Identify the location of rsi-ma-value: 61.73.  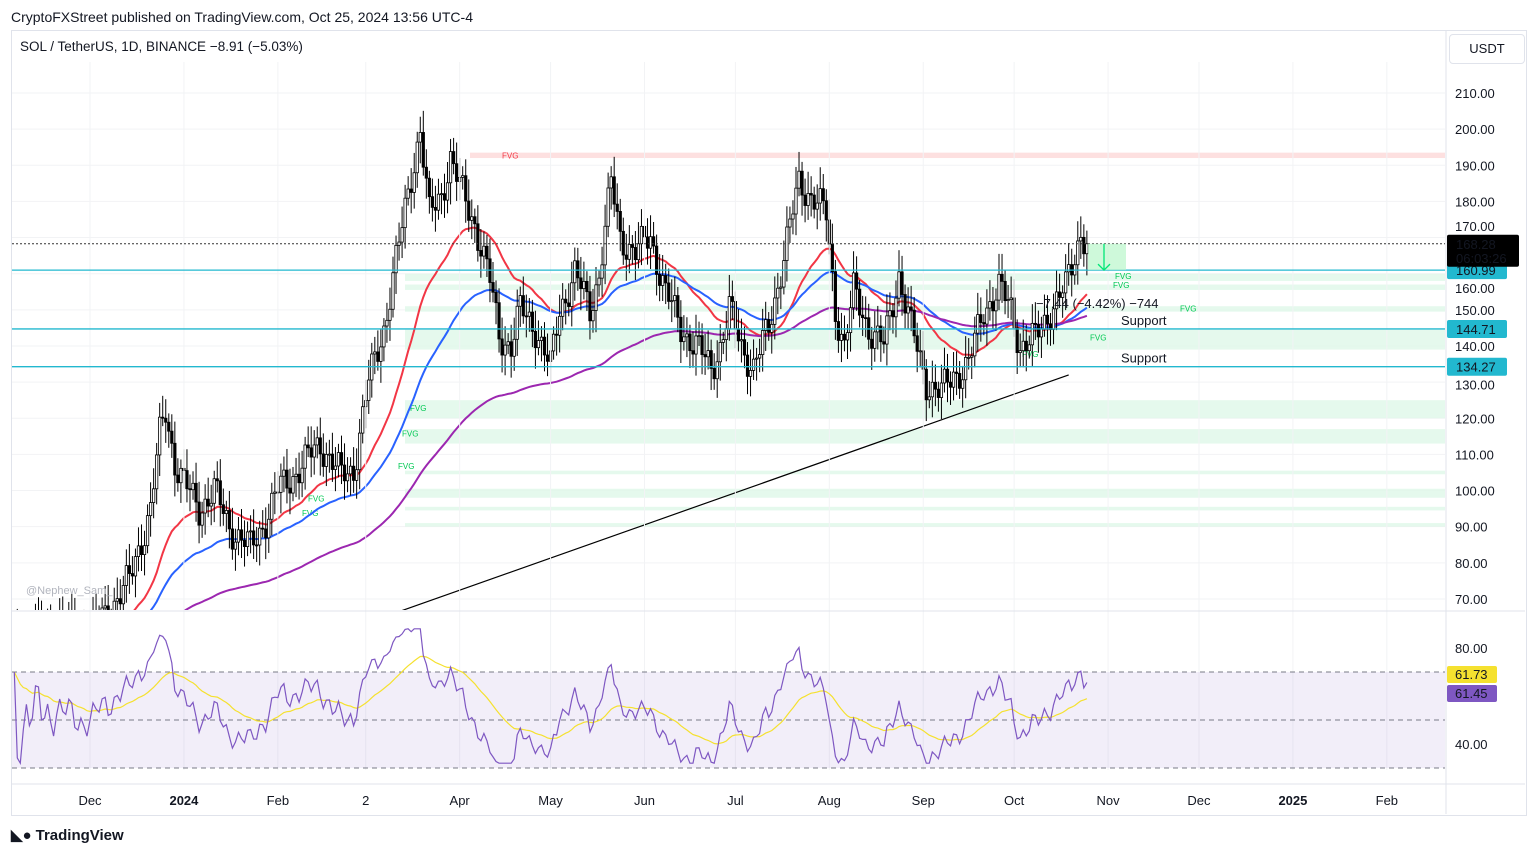
(1471, 674).